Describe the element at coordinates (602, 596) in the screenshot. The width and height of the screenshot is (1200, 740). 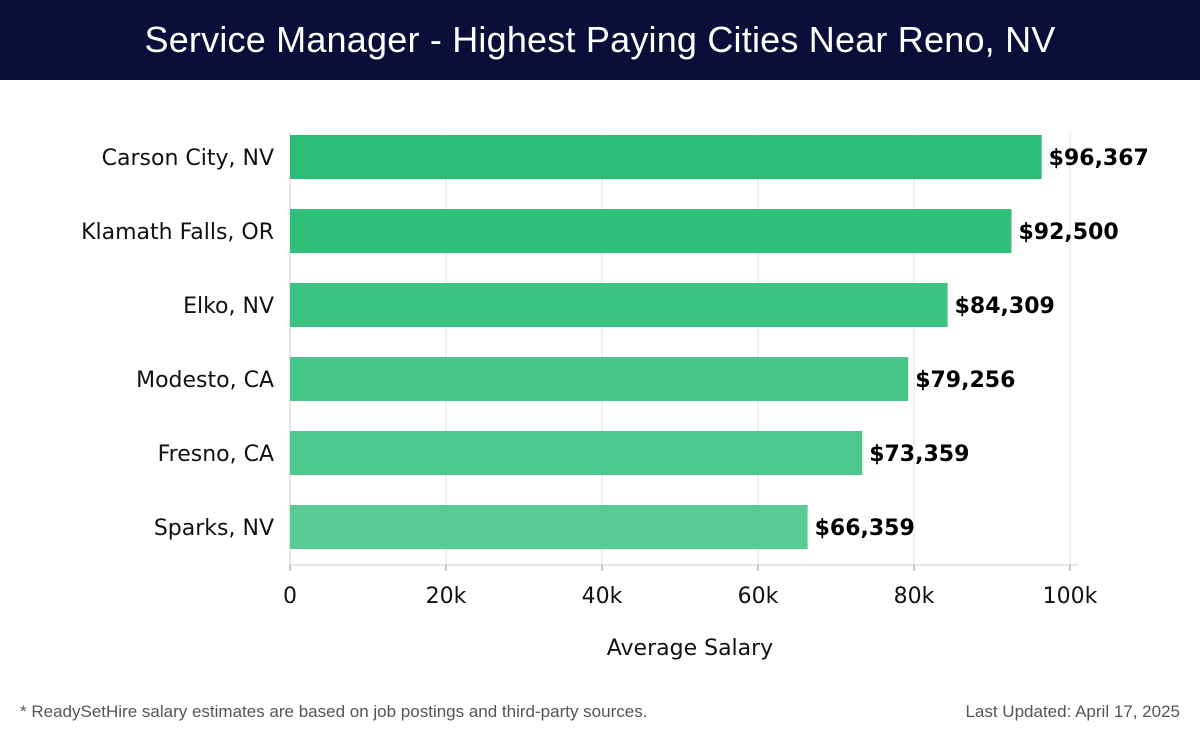
I see `x-tick-label: 40k` at that location.